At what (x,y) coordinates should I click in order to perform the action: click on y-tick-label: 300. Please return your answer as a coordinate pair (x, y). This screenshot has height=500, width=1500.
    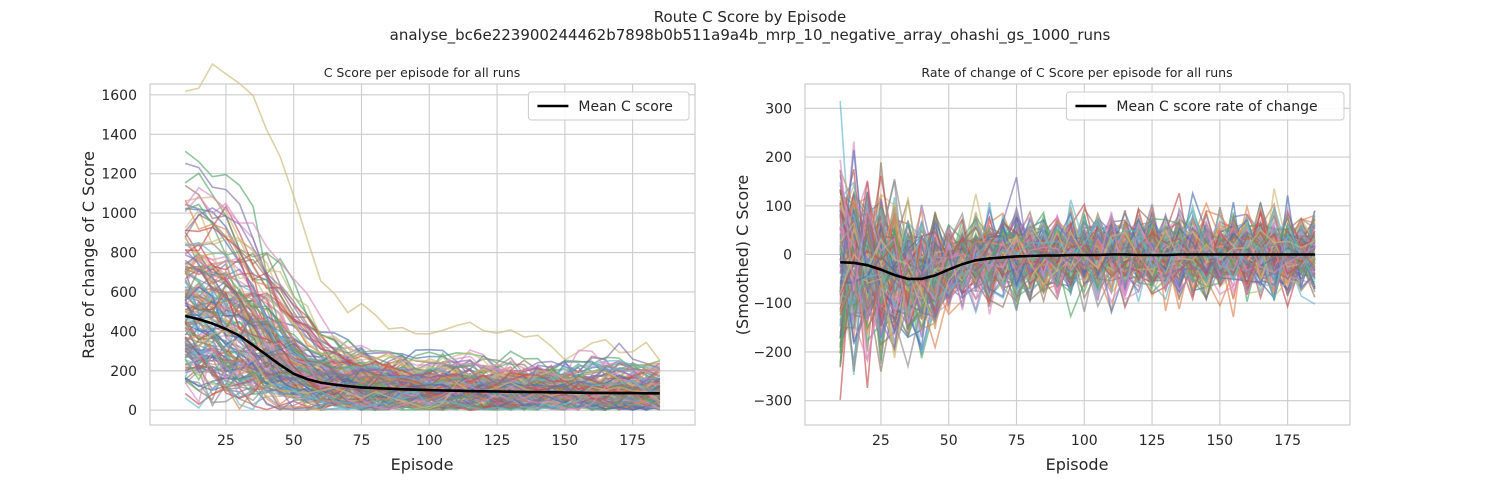
    Looking at the image, I should click on (778, 109).